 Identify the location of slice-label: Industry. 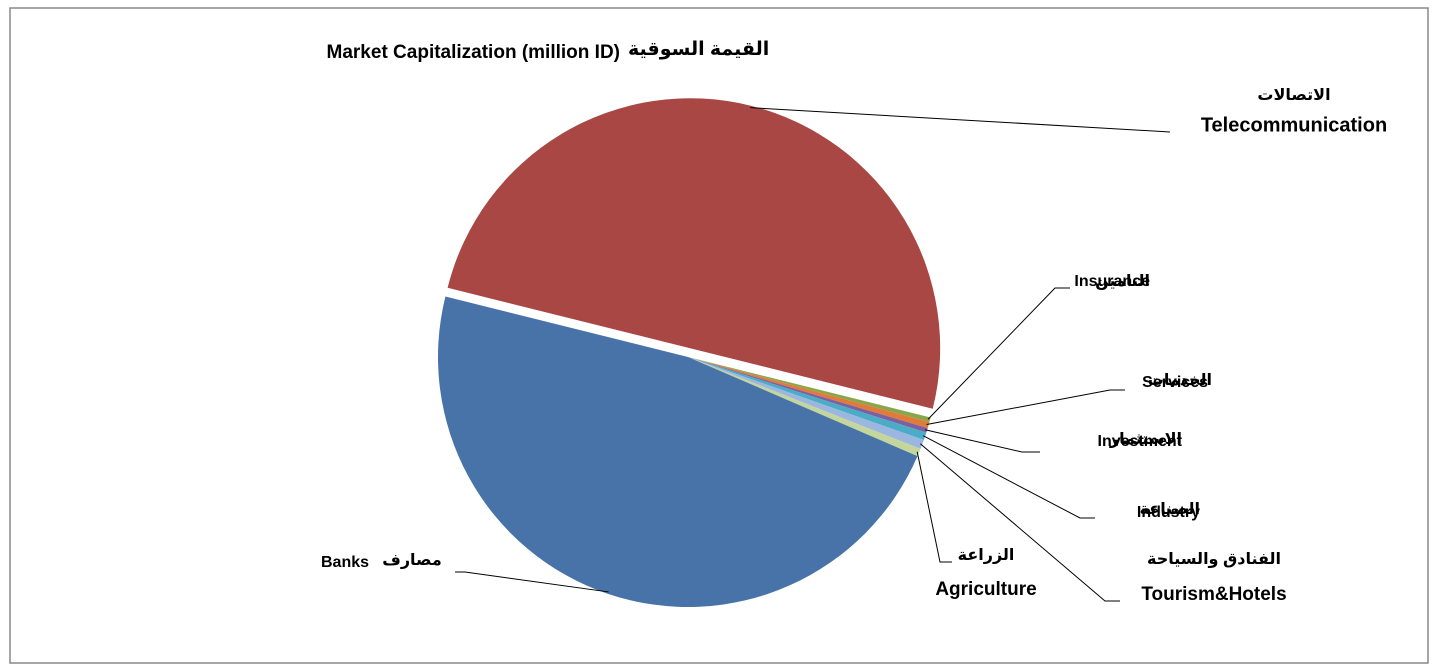
(1168, 512).